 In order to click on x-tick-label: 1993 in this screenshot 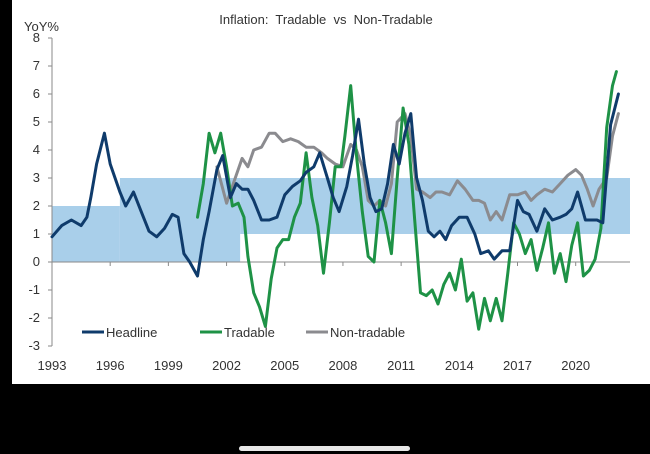, I will do `click(52, 365)`.